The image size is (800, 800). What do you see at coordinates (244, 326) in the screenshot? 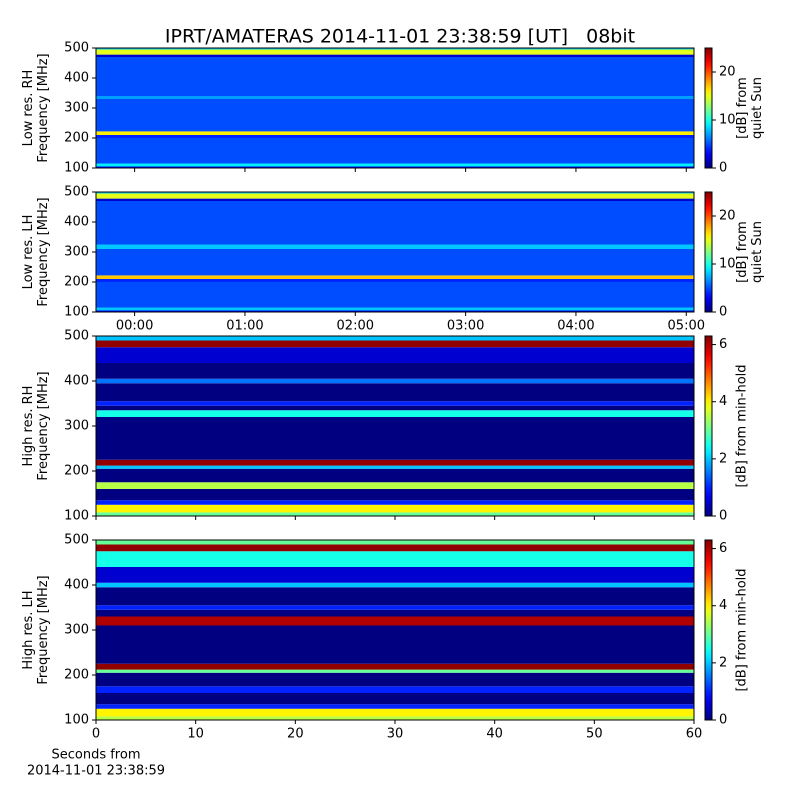
I see `x-tick-label: 01:00` at bounding box center [244, 326].